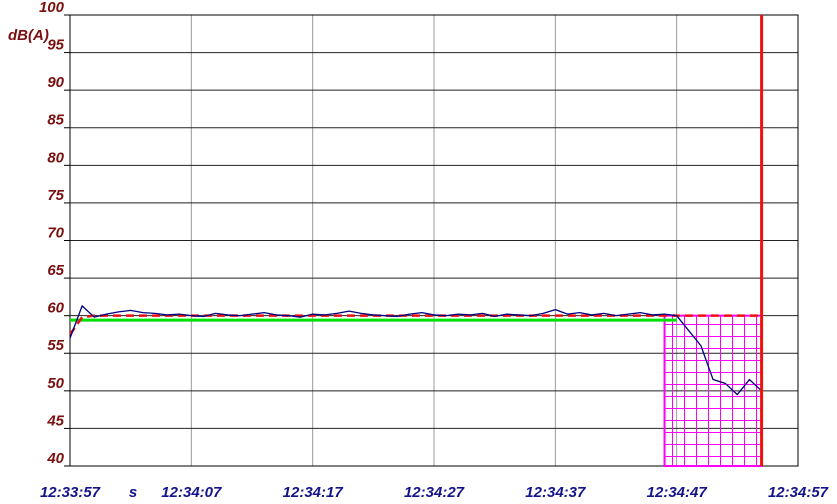 This screenshot has height=504, width=837. Describe the element at coordinates (55, 458) in the screenshot. I see `y-tick-label: 40` at that location.